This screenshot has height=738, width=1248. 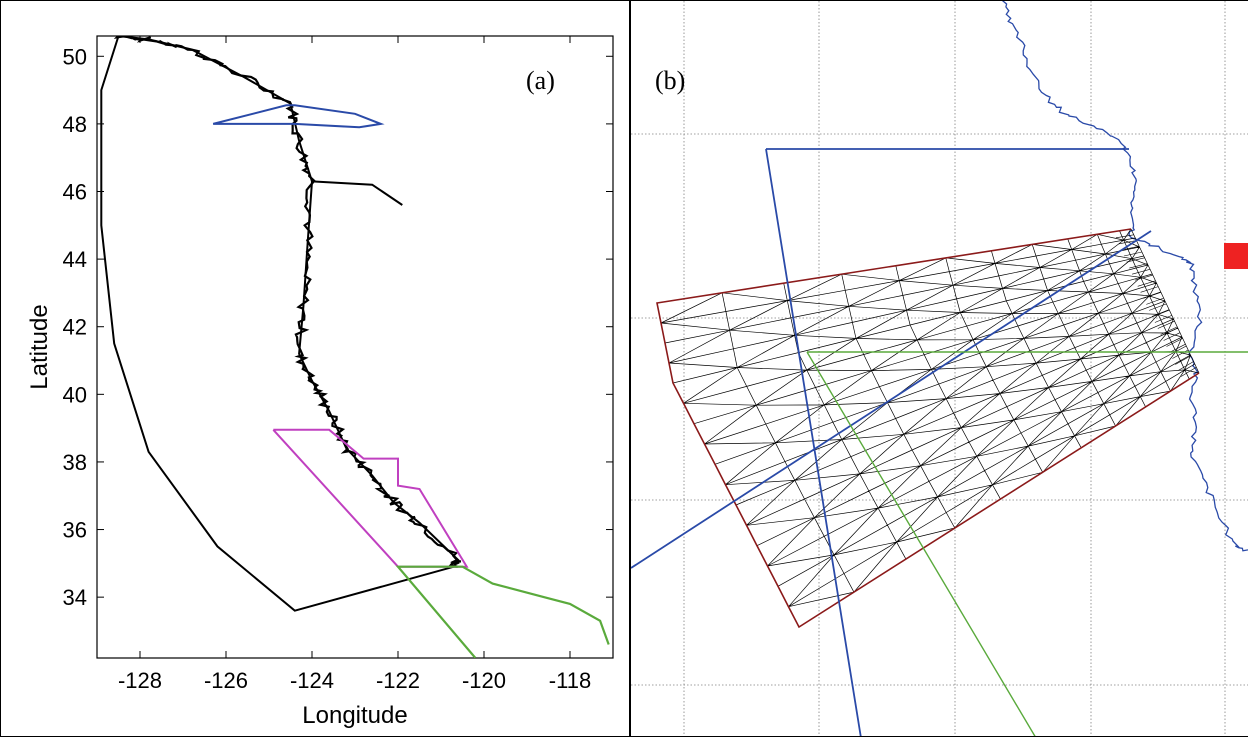 What do you see at coordinates (39, 346) in the screenshot?
I see `y-axis-title: Latitude` at bounding box center [39, 346].